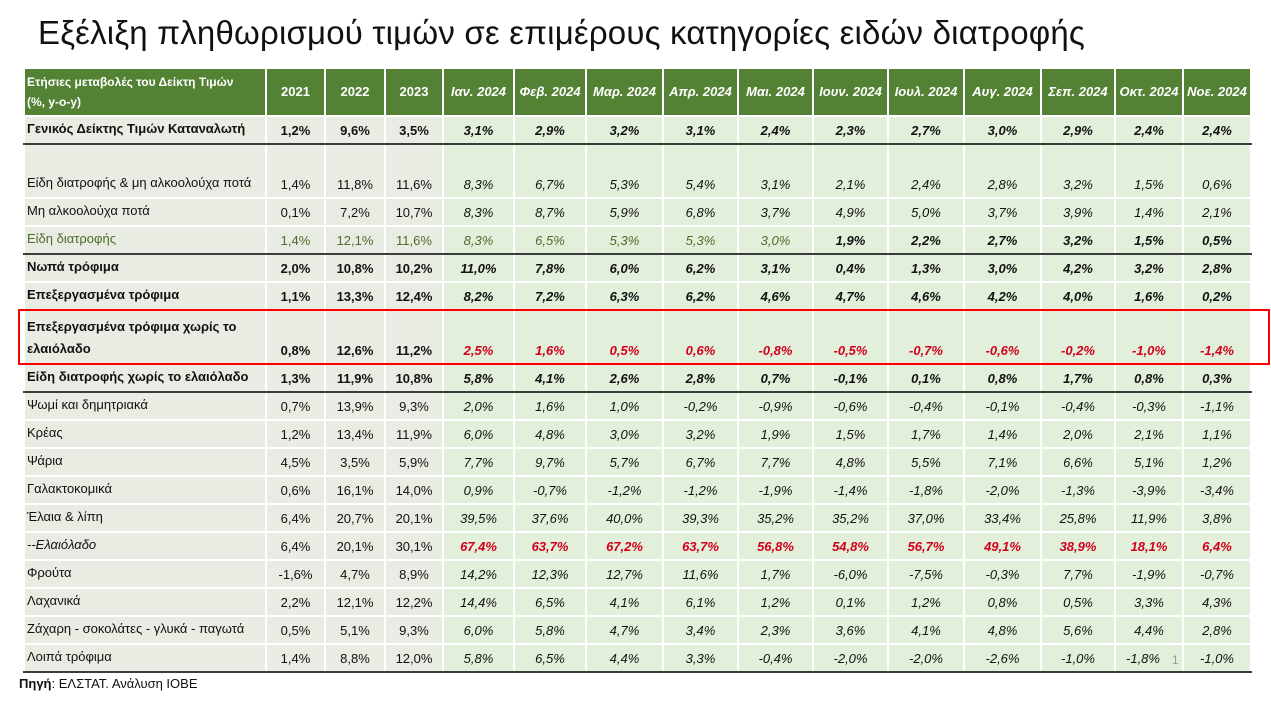  What do you see at coordinates (700, 630) in the screenshot?
I see `table-cell: 3,4%` at bounding box center [700, 630].